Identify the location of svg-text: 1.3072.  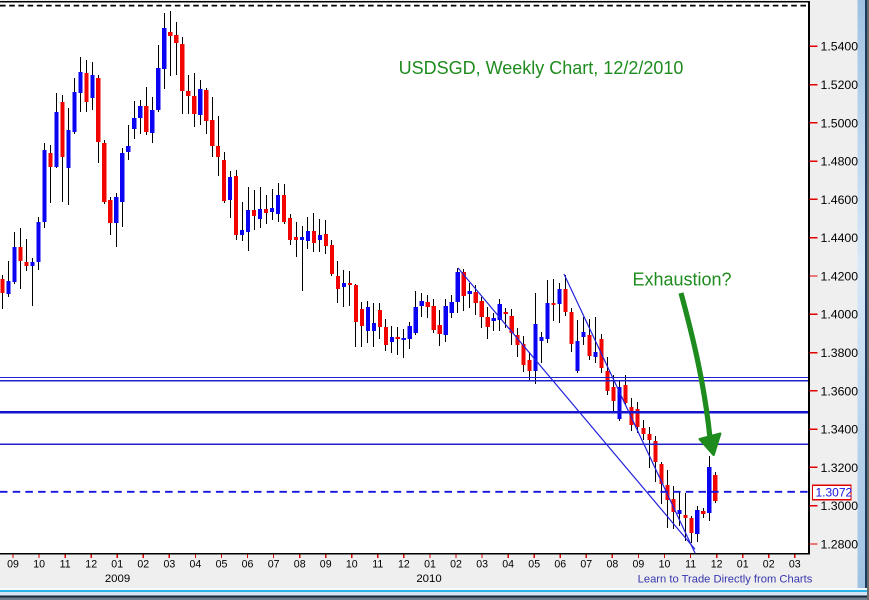
(834, 493).